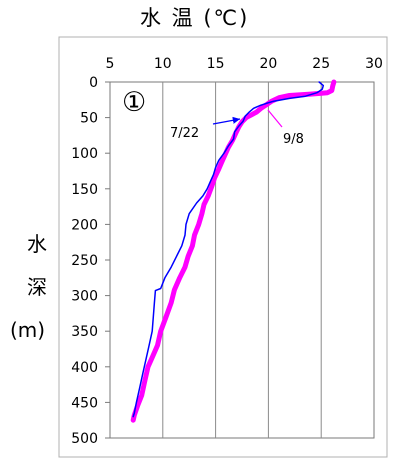 The height and width of the screenshot is (459, 402). What do you see at coordinates (216, 64) in the screenshot?
I see `x-tick-label-15: 15` at bounding box center [216, 64].